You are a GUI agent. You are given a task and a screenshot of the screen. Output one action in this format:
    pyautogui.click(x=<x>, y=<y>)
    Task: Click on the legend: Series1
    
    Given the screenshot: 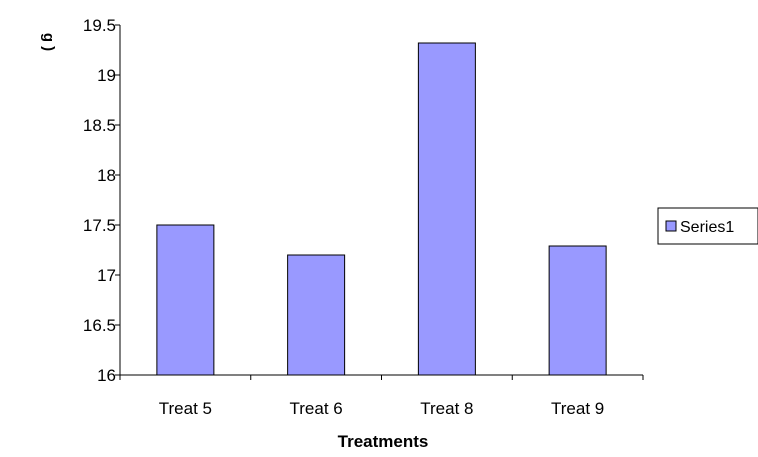 What is the action you would take?
    pyautogui.click(x=707, y=226)
    